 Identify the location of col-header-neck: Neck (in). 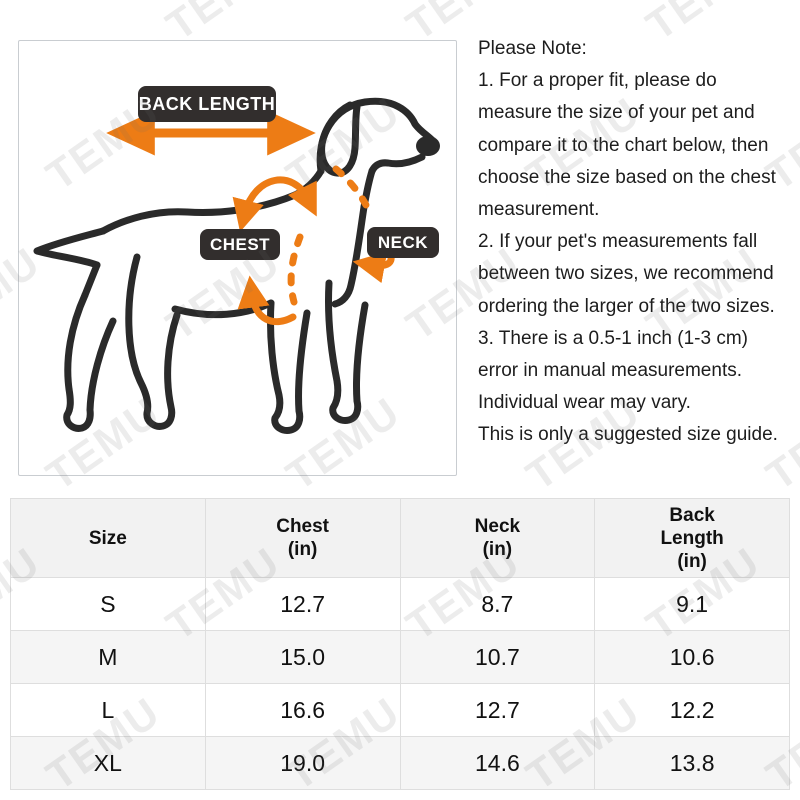
(497, 538).